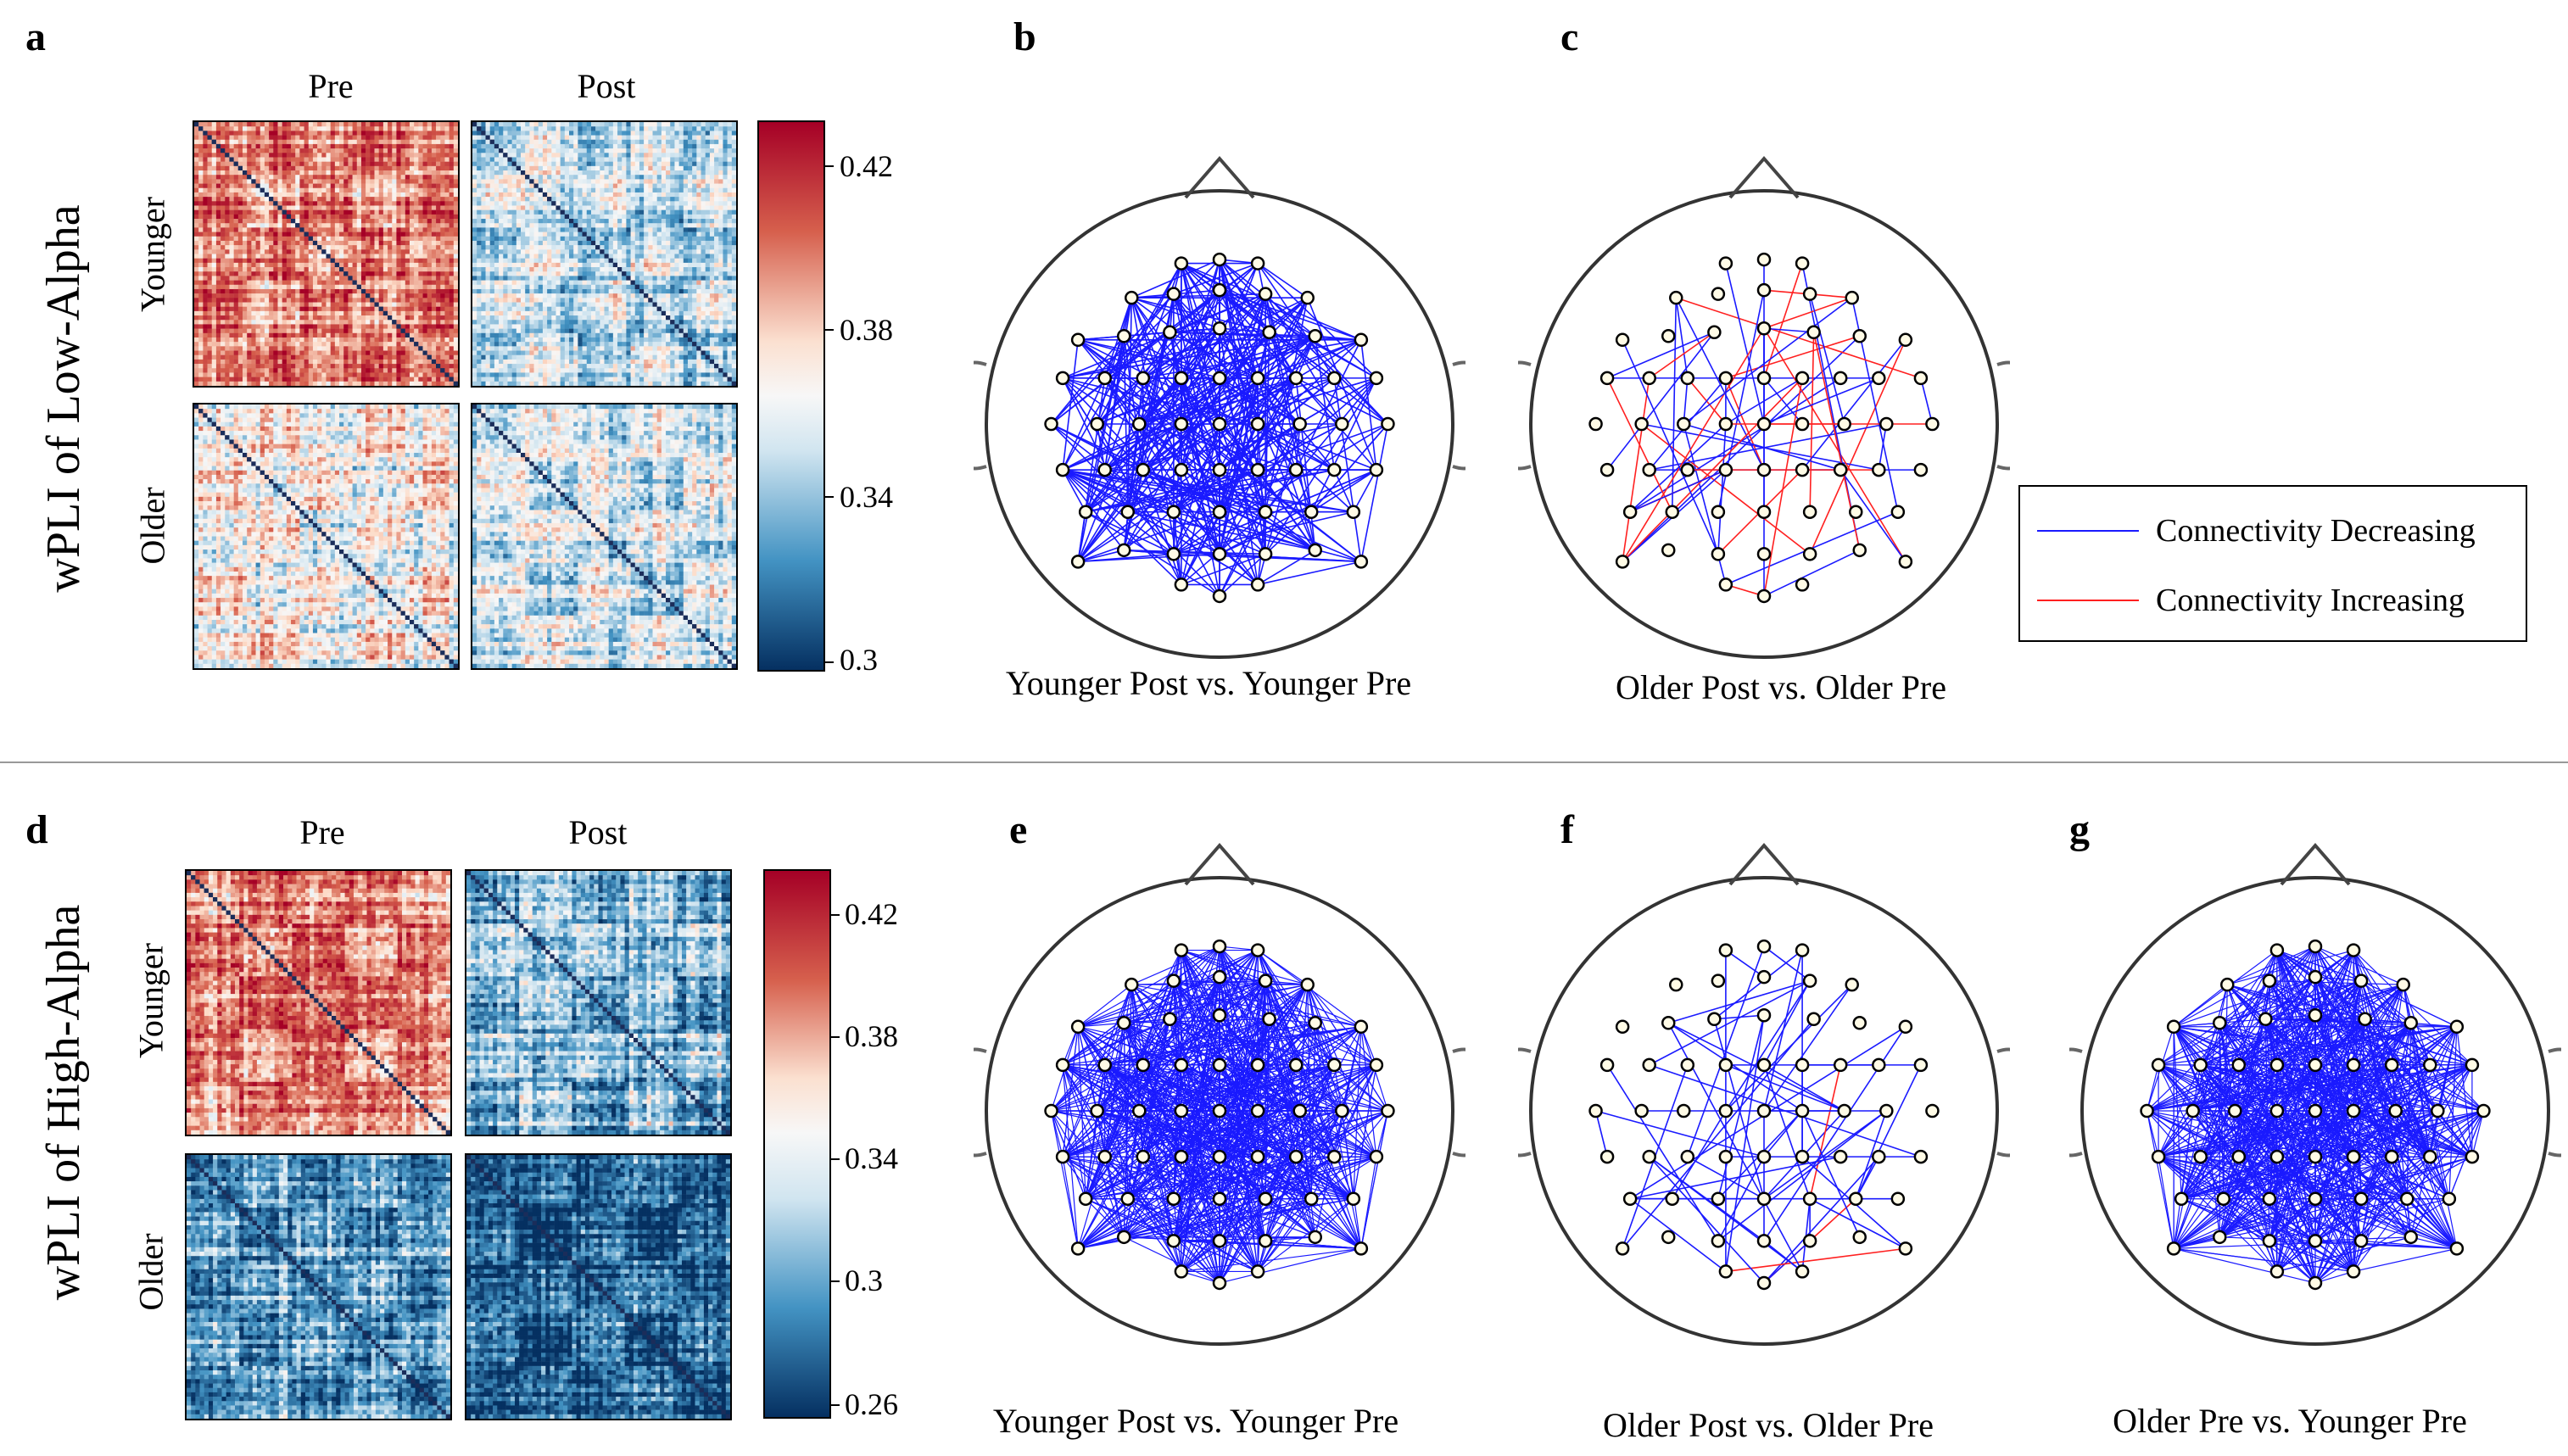  Describe the element at coordinates (1525, 1102) in the screenshot. I see `left-ear-icon` at that location.